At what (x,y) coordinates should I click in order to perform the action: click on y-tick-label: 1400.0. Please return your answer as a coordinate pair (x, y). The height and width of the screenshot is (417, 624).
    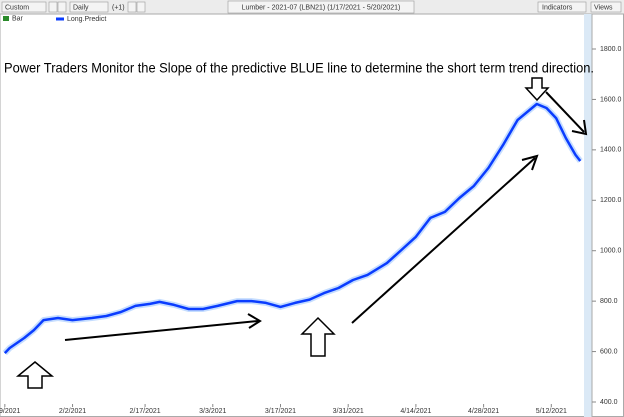
    Looking at the image, I should click on (611, 150).